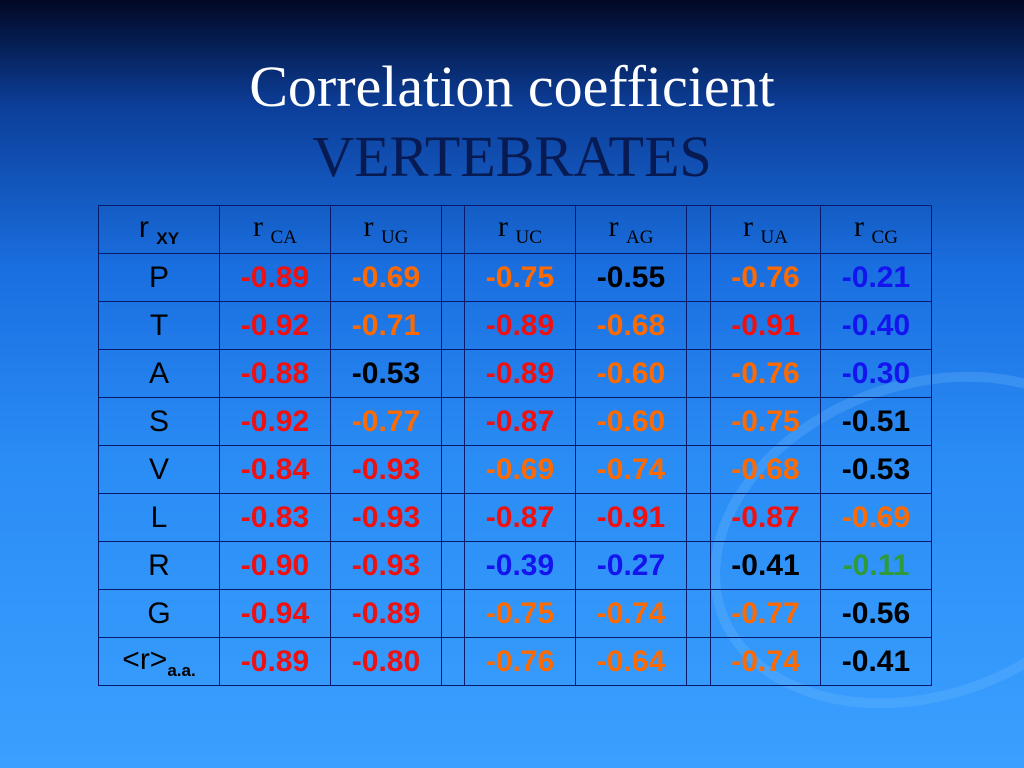  Describe the element at coordinates (159, 517) in the screenshot. I see `row-label-text: L` at that location.